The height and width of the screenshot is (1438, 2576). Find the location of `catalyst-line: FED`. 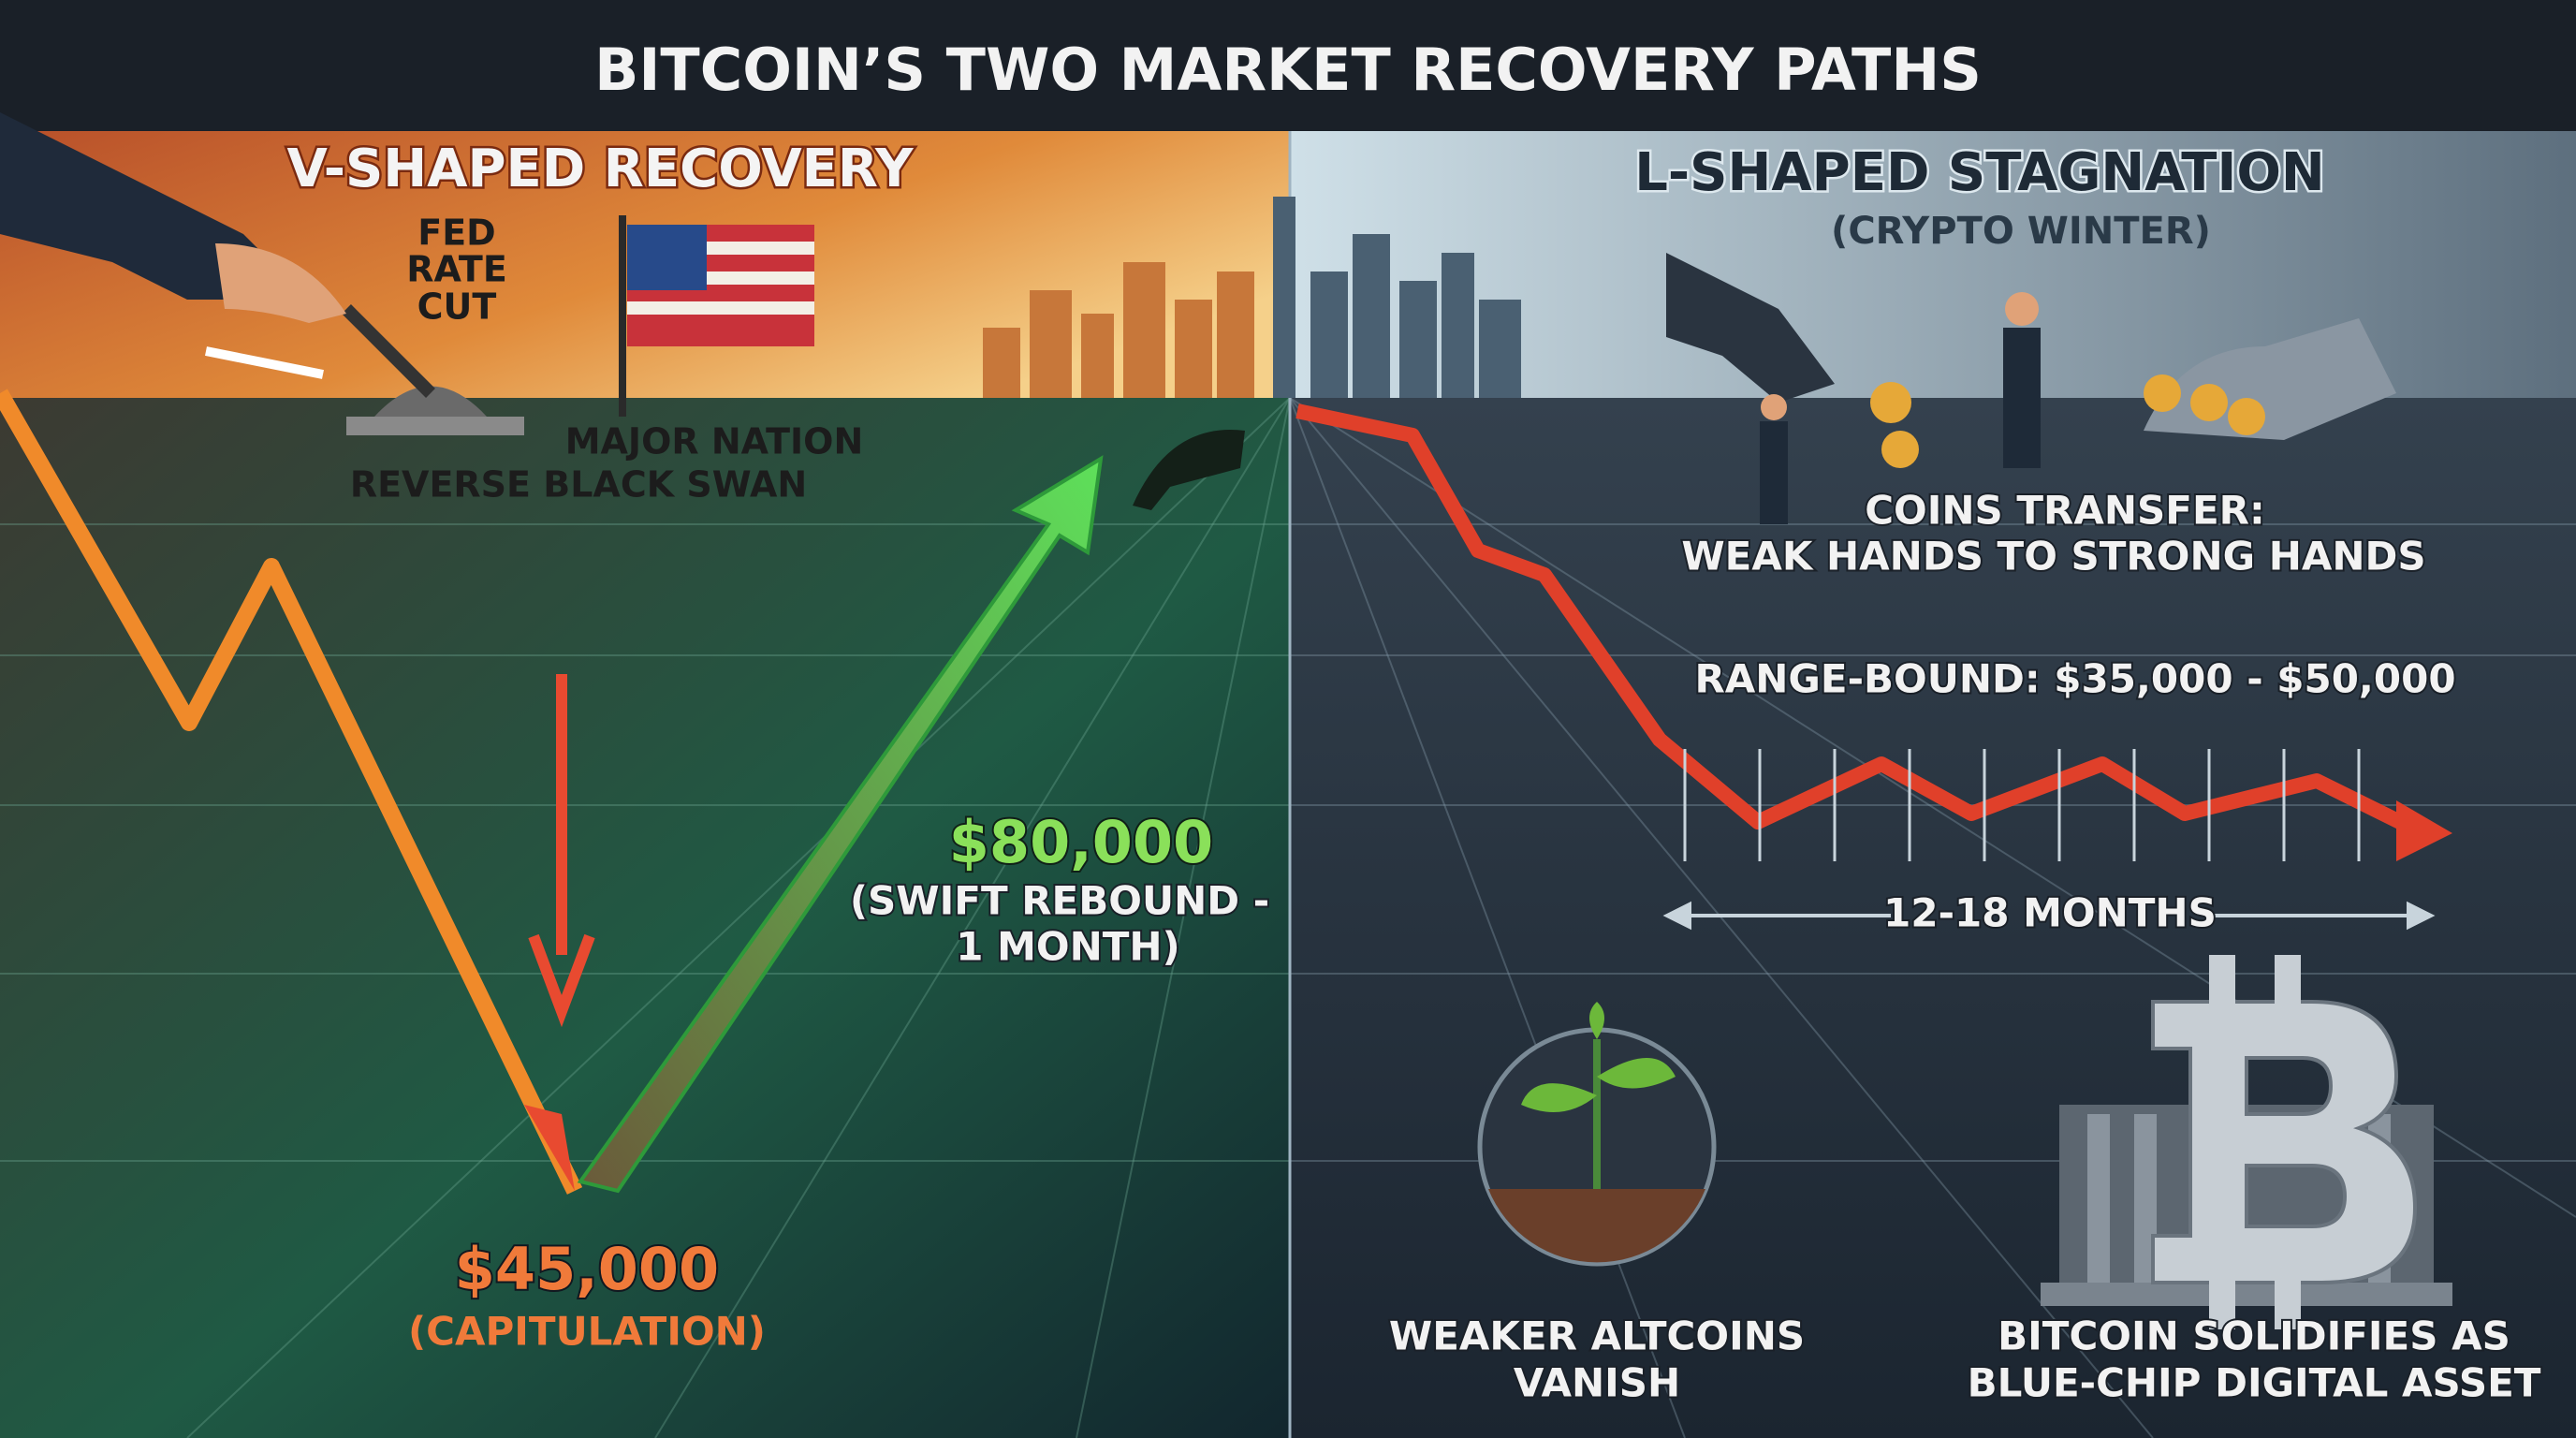

catalyst-line: FED is located at coordinates (456, 233).